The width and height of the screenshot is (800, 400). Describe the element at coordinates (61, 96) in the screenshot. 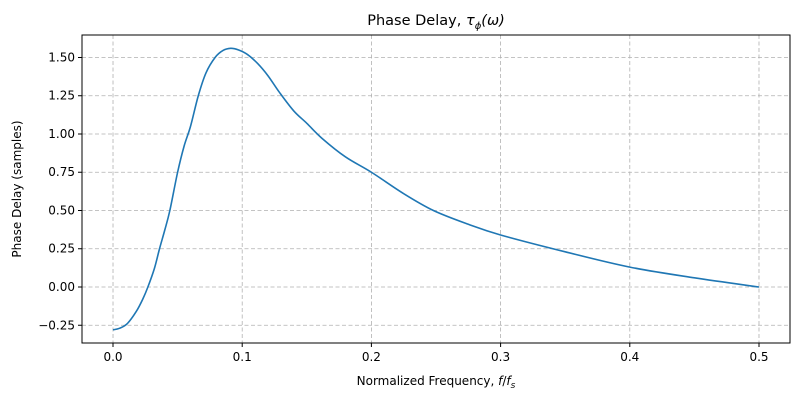

I see `y-tick-label: 1.25` at that location.